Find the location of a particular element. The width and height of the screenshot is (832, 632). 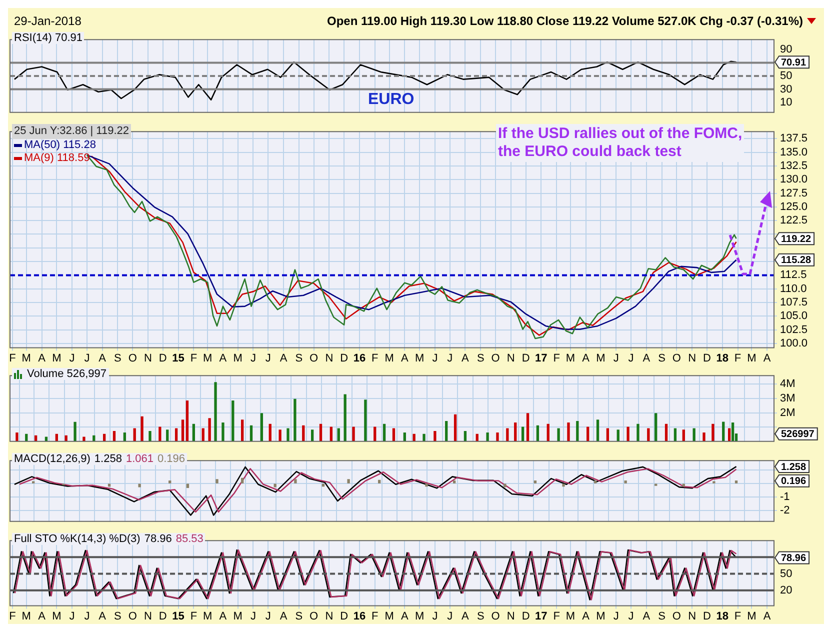

text: 70.91 is located at coordinates (793, 62).